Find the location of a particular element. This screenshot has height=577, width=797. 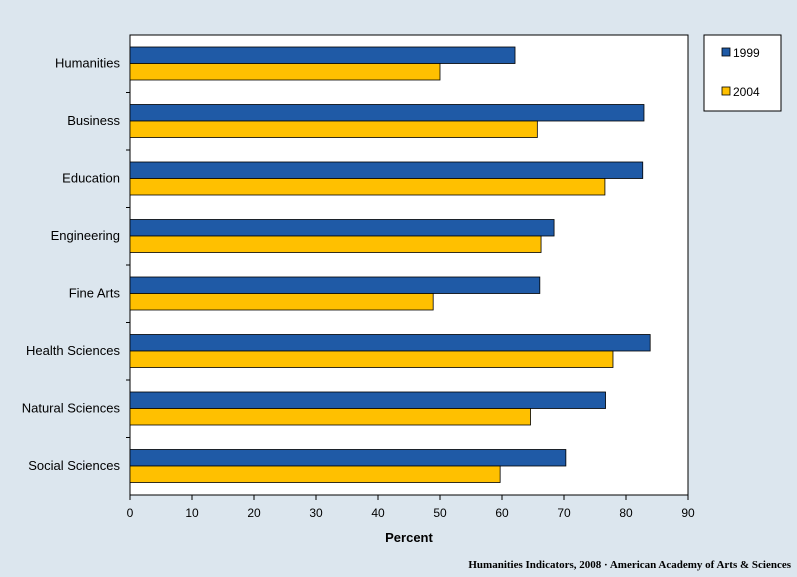

x-tick-label: 40 is located at coordinates (378, 513).